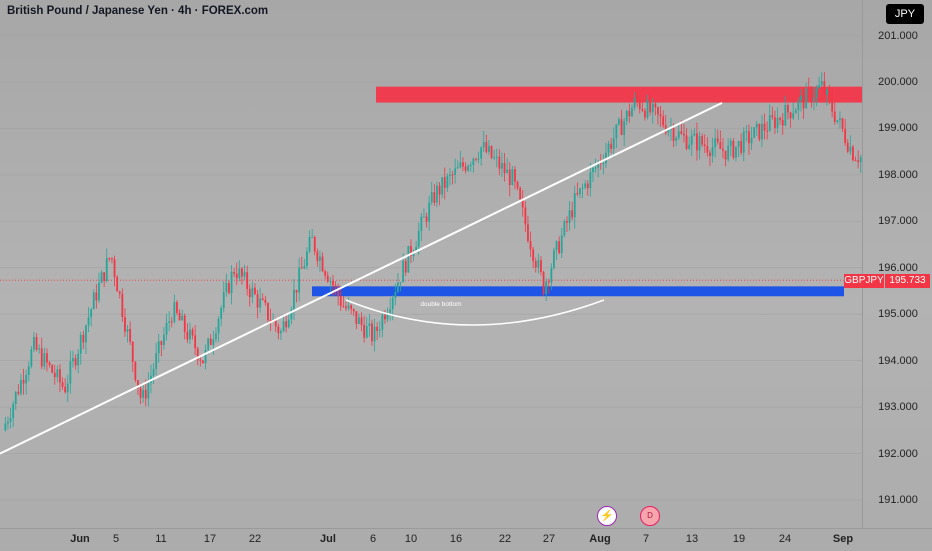 This screenshot has width=932, height=551. What do you see at coordinates (466, 539) in the screenshot?
I see `time-axis: Jun 5 11 17 22 Jul 6 10 16 22 27 Aug 7 13 19 24 Sep` at bounding box center [466, 539].